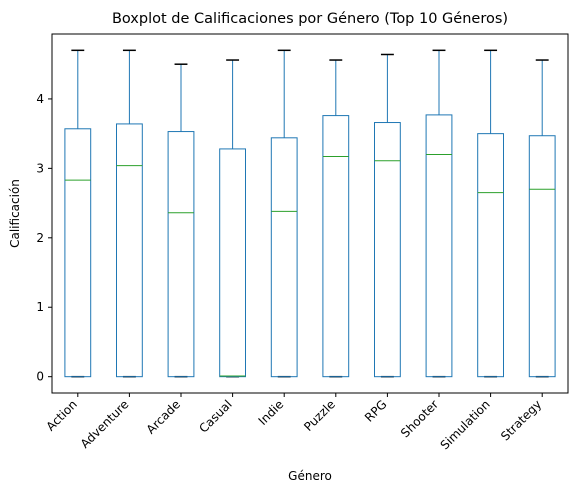 This screenshot has height=494, width=570. I want to click on x-tick-label: Strategy, so click(521, 420).